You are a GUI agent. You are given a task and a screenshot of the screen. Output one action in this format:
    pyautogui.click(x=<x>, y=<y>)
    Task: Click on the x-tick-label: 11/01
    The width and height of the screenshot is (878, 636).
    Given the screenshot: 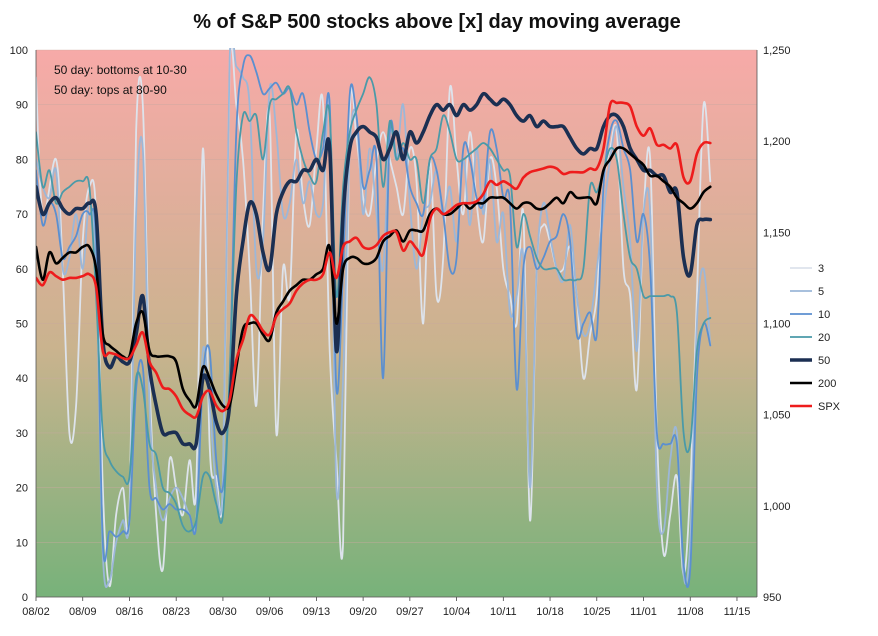 What is the action you would take?
    pyautogui.click(x=643, y=612)
    